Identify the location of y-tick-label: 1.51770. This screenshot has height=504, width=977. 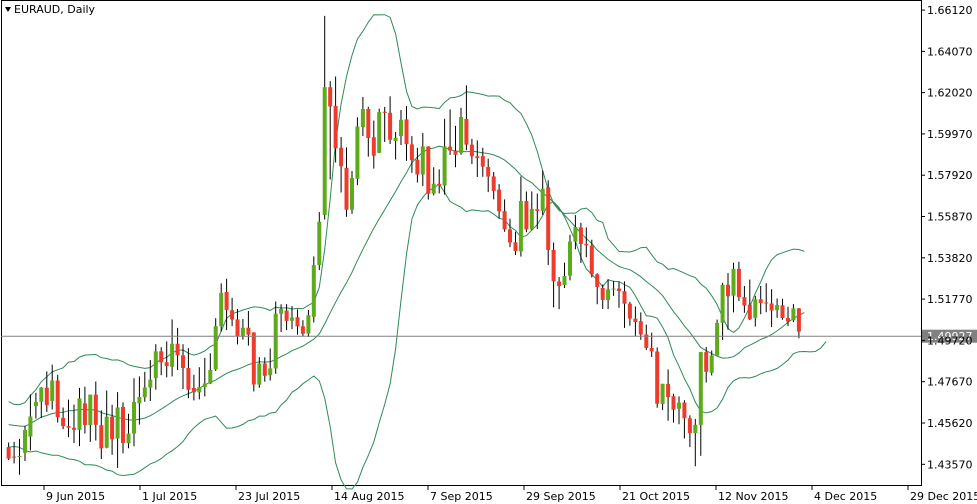
(950, 299).